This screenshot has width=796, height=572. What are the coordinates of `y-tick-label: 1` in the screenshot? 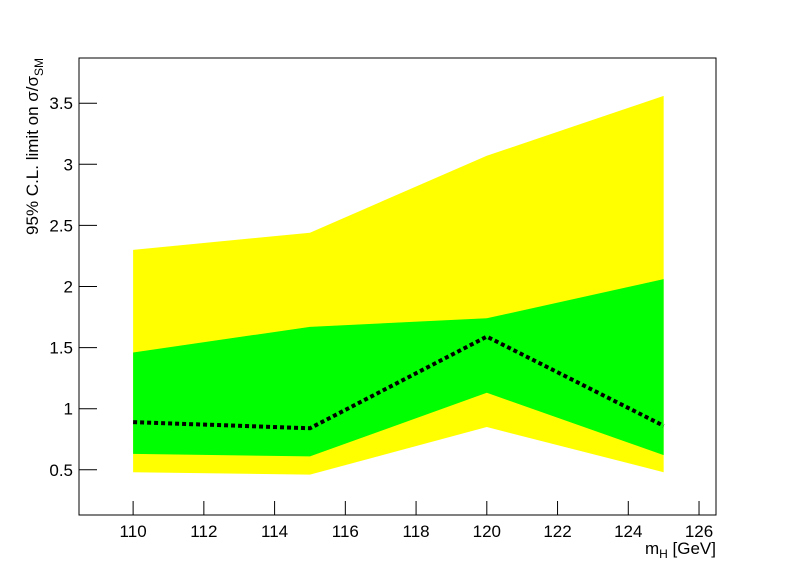 It's located at (68, 409).